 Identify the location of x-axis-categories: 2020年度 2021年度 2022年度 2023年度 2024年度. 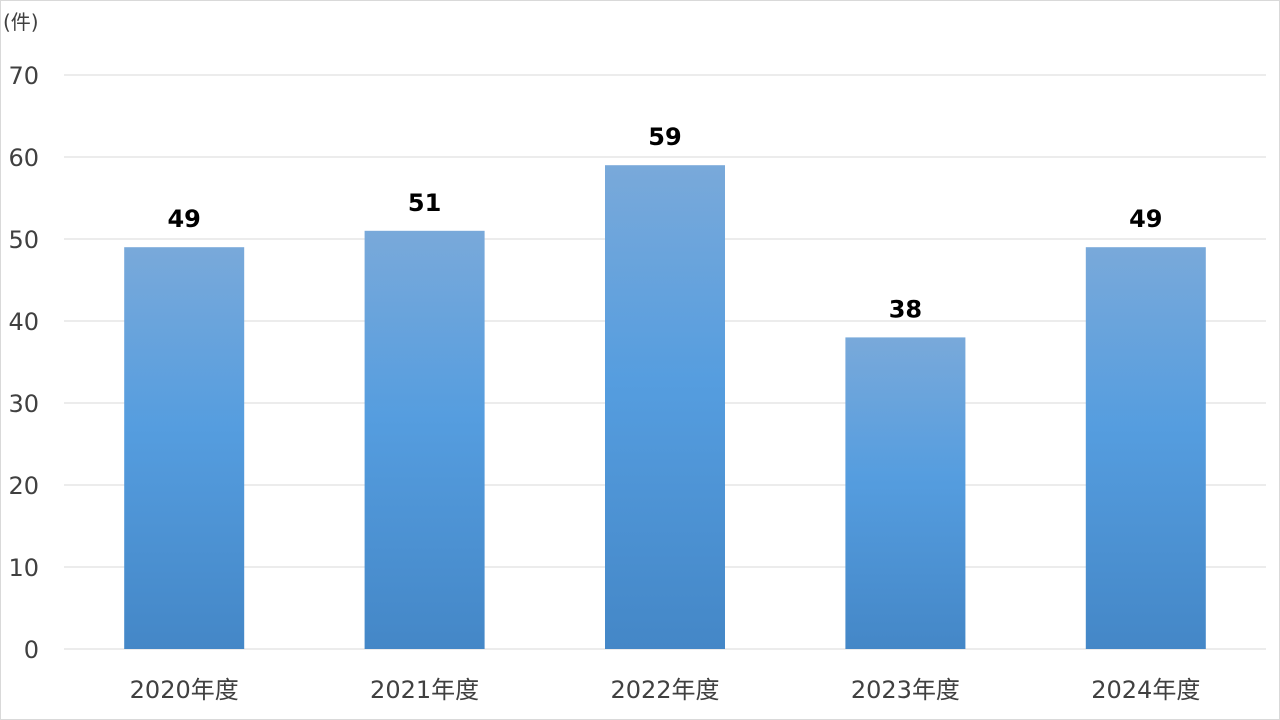
(665, 690).